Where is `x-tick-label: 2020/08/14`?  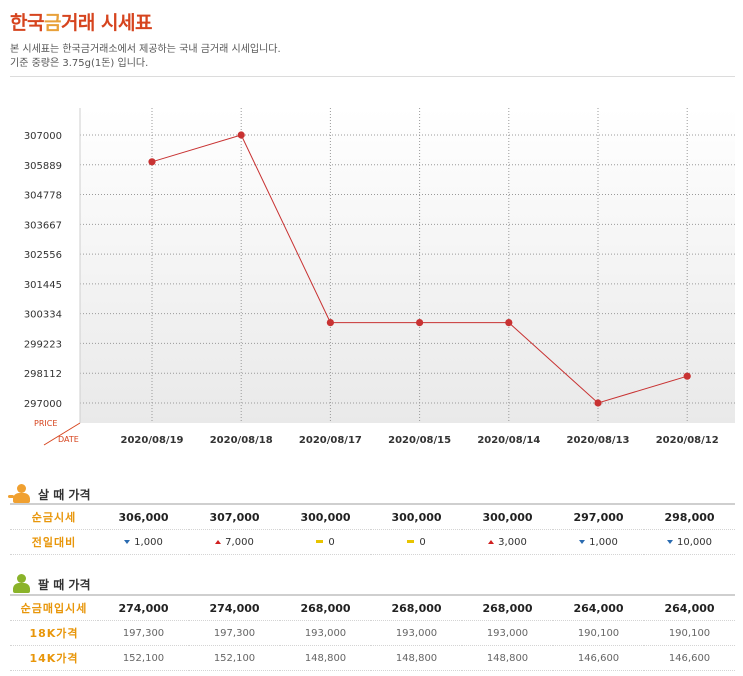 x-tick-label: 2020/08/14 is located at coordinates (508, 440).